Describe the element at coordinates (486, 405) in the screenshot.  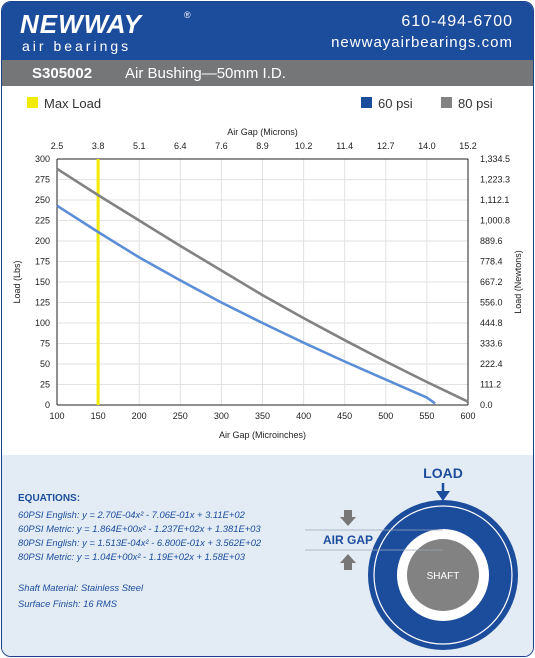
I see `y-right-tick-label: 0.0` at that location.